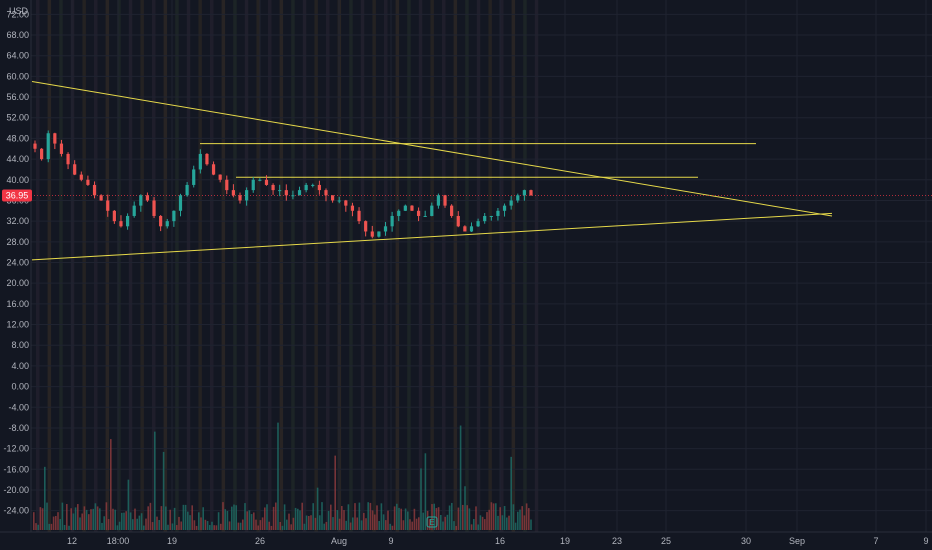 The height and width of the screenshot is (550, 932). I want to click on price-tick-label: 20.00, so click(17, 283).